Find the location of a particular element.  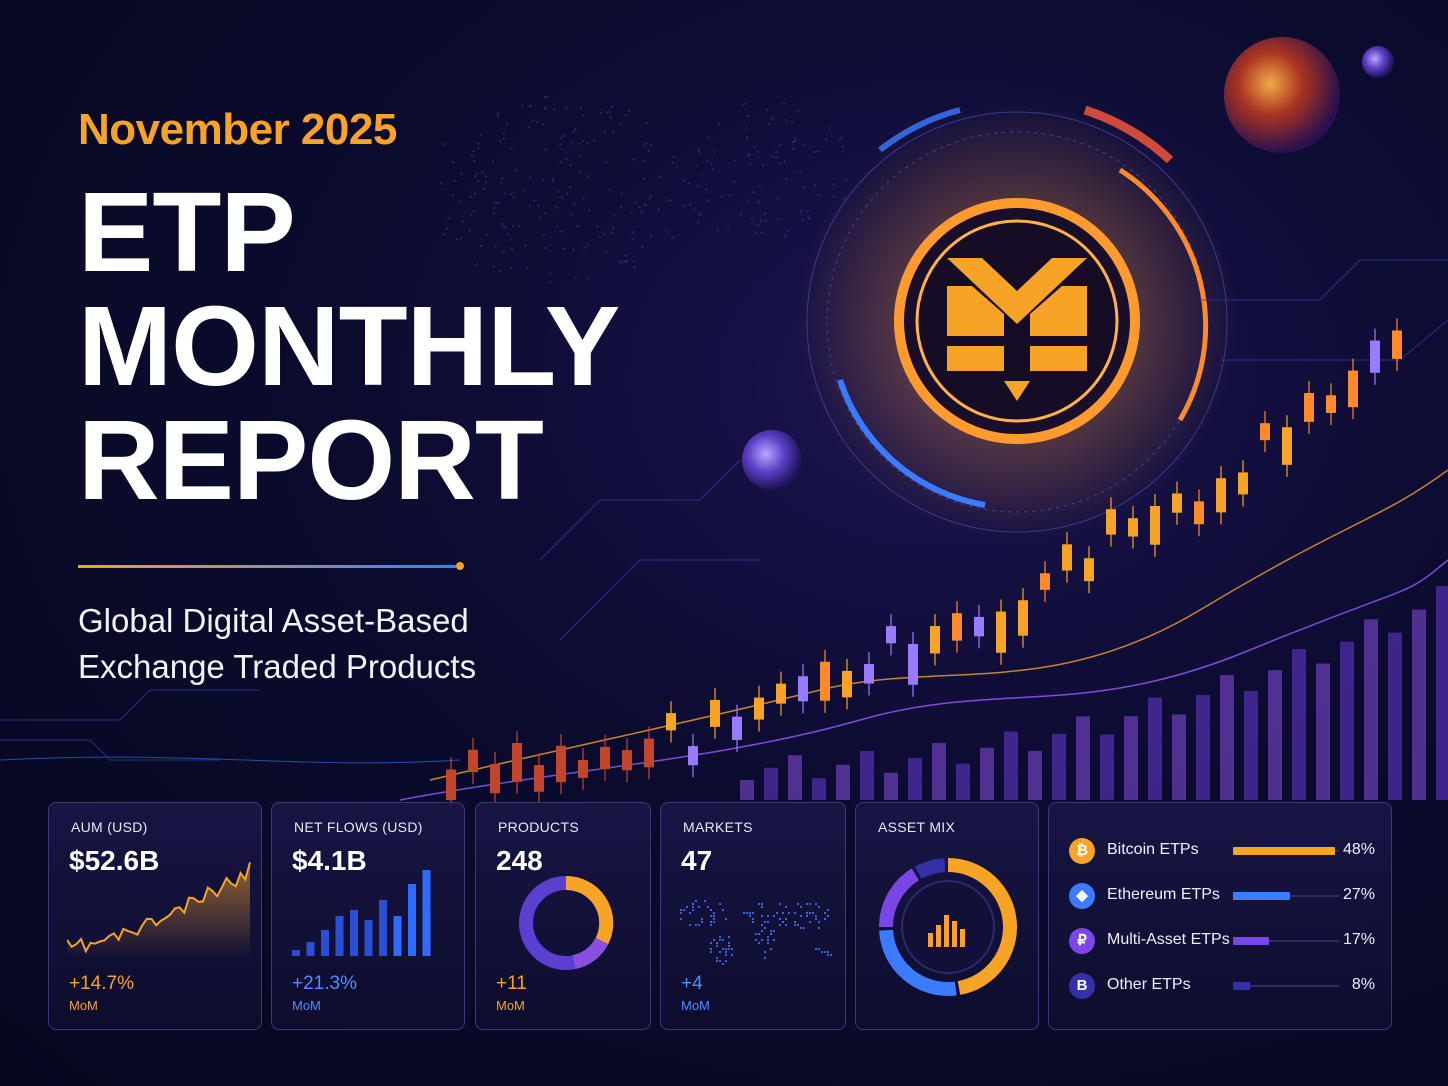

net-flows-bar-chart is located at coordinates (361, 913).